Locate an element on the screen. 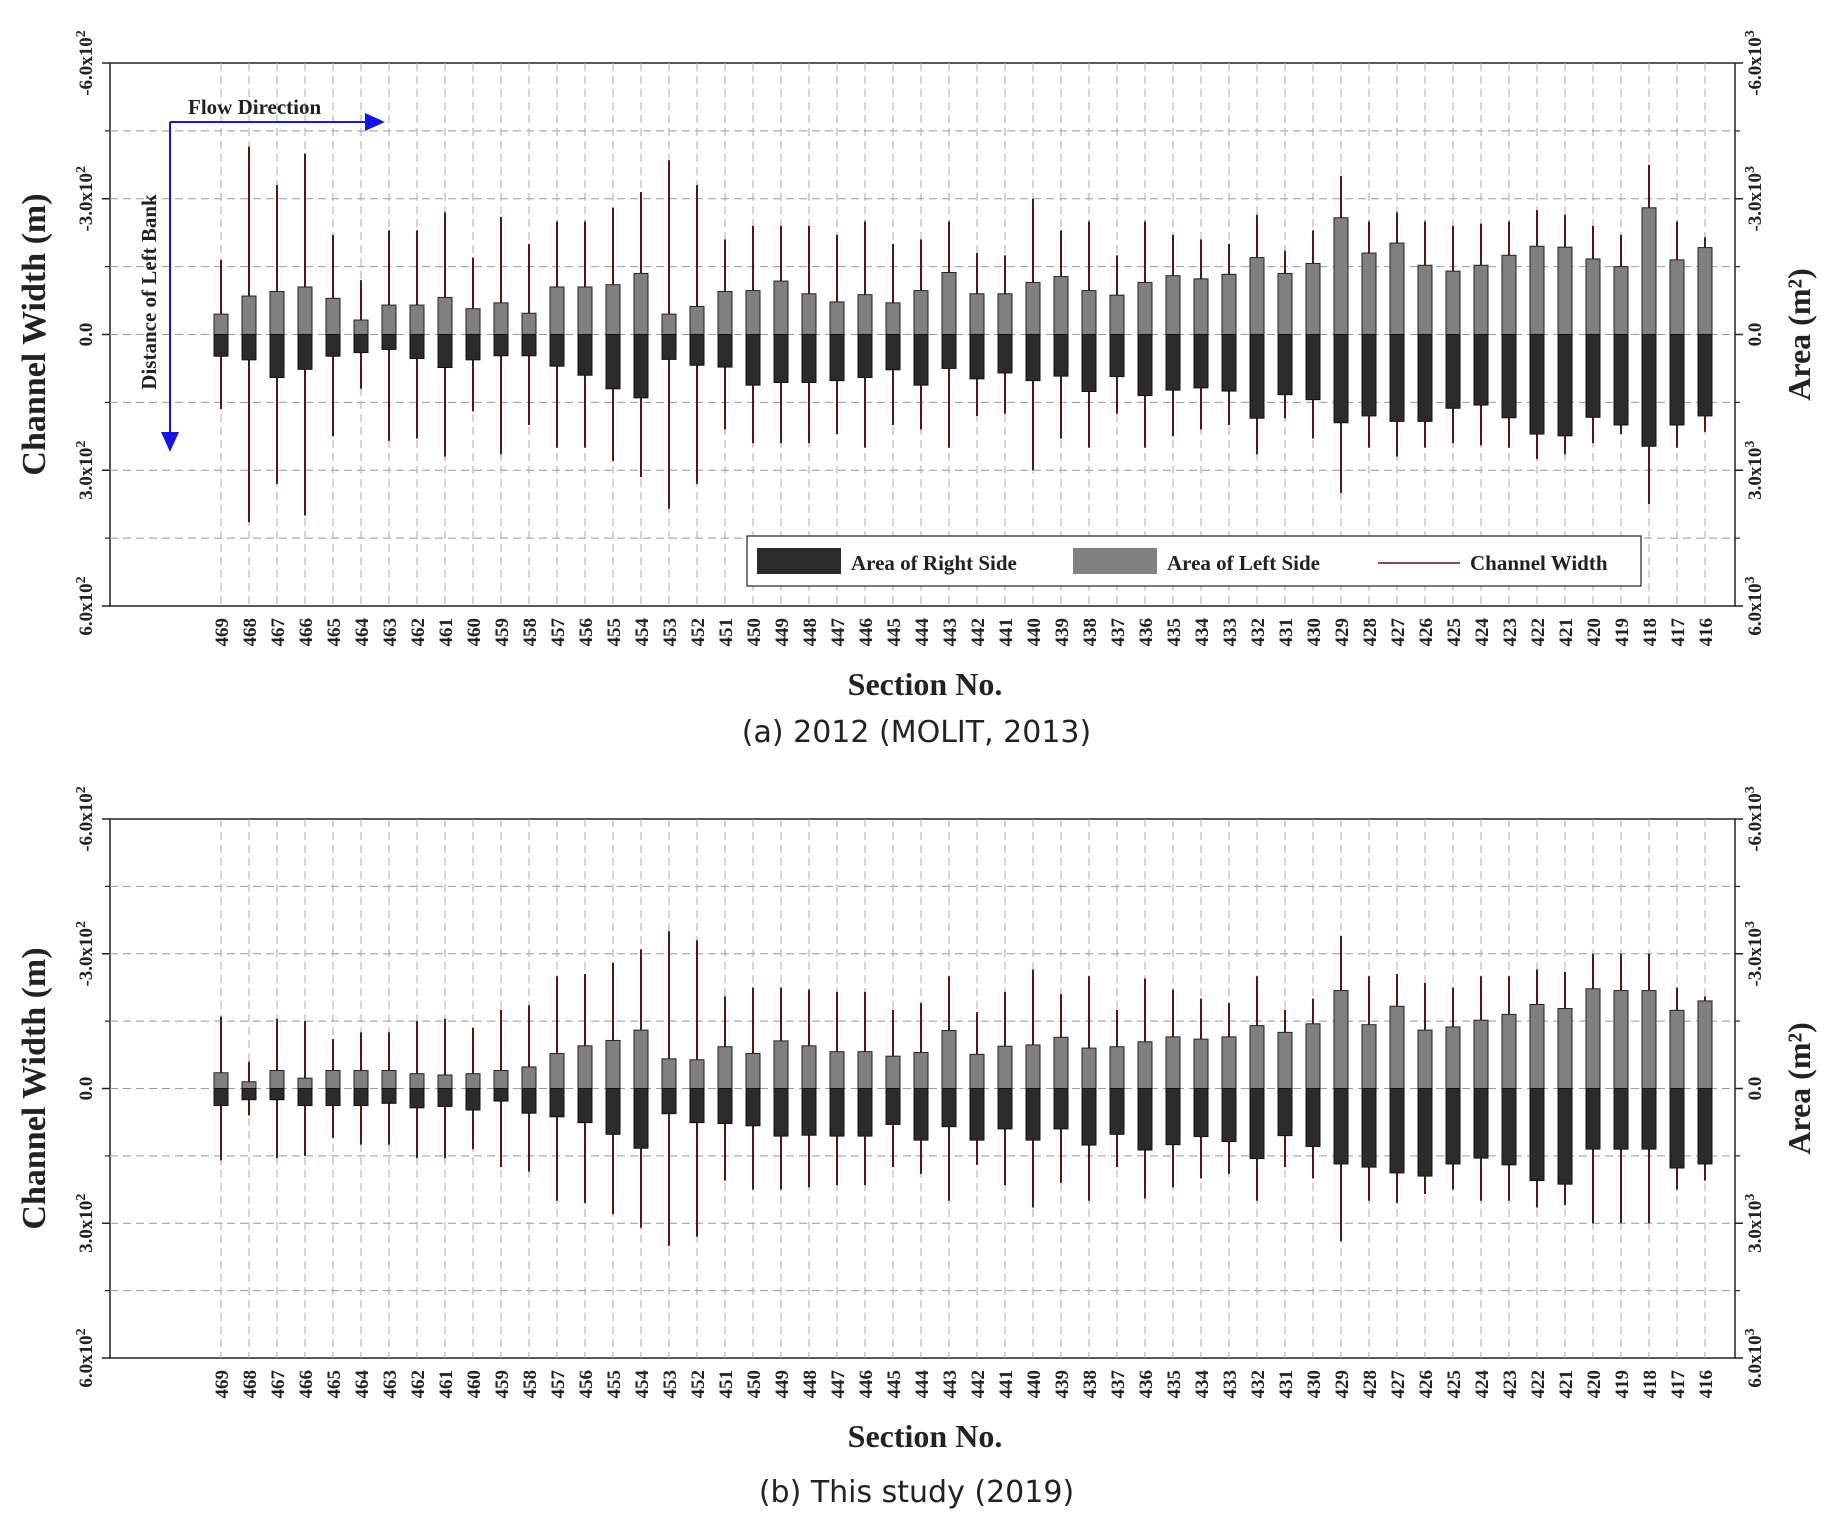 Image resolution: width=1833 pixels, height=1524 pixels. chart0-x-tick-label: 462 is located at coordinates (418, 632).